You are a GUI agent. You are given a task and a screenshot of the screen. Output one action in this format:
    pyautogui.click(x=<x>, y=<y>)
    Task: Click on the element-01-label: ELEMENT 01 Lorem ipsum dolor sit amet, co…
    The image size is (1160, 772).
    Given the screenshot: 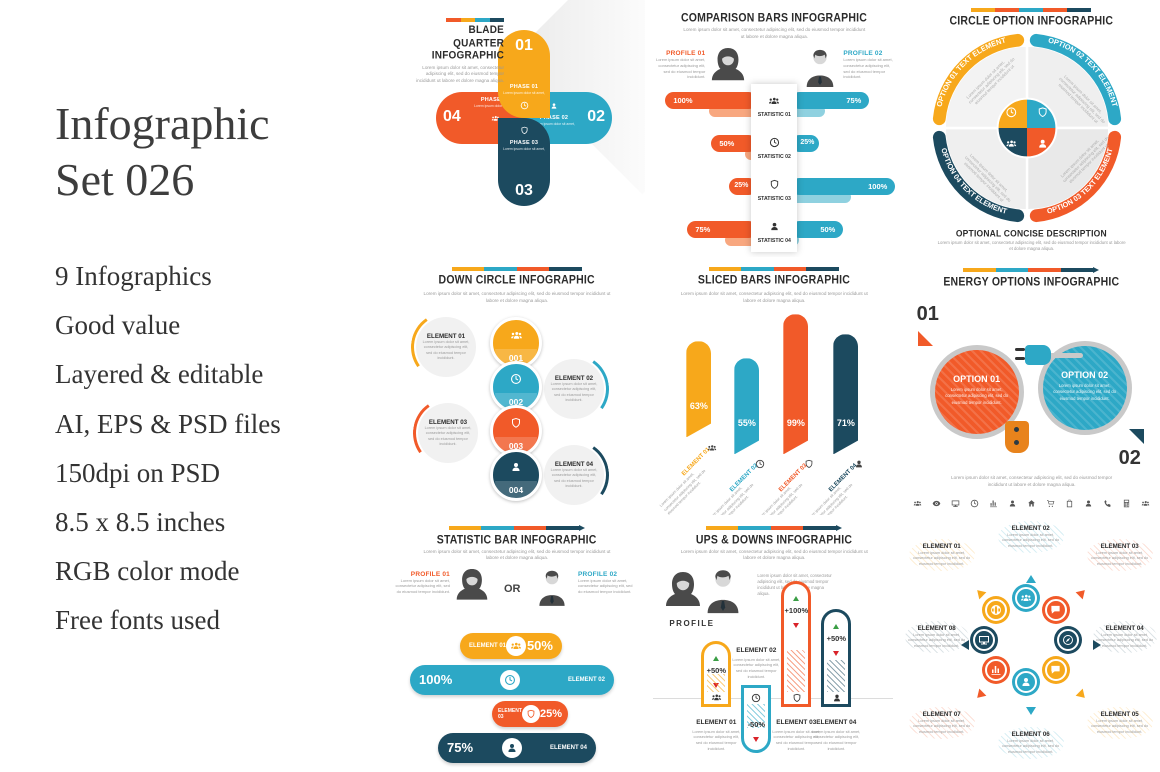 What is the action you would take?
    pyautogui.click(x=941, y=555)
    